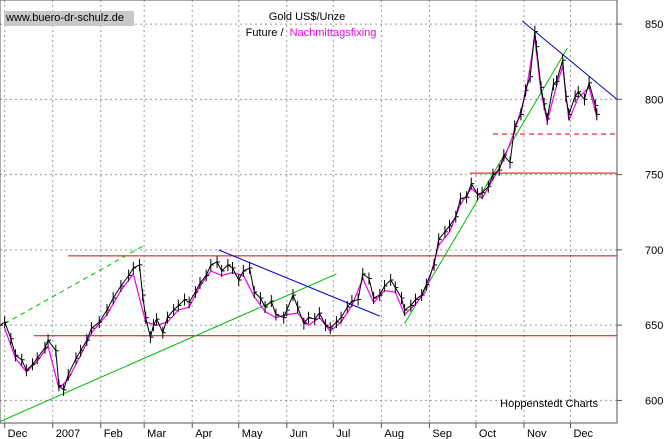 The width and height of the screenshot is (669, 439). Describe the element at coordinates (203, 433) in the screenshot. I see `x-tick-label: Apr` at that location.